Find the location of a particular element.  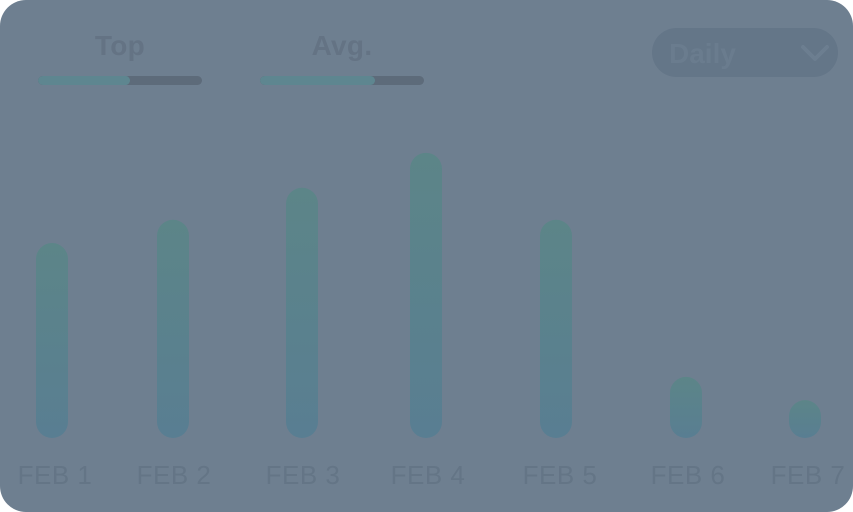

metric-top-track is located at coordinates (120, 80).